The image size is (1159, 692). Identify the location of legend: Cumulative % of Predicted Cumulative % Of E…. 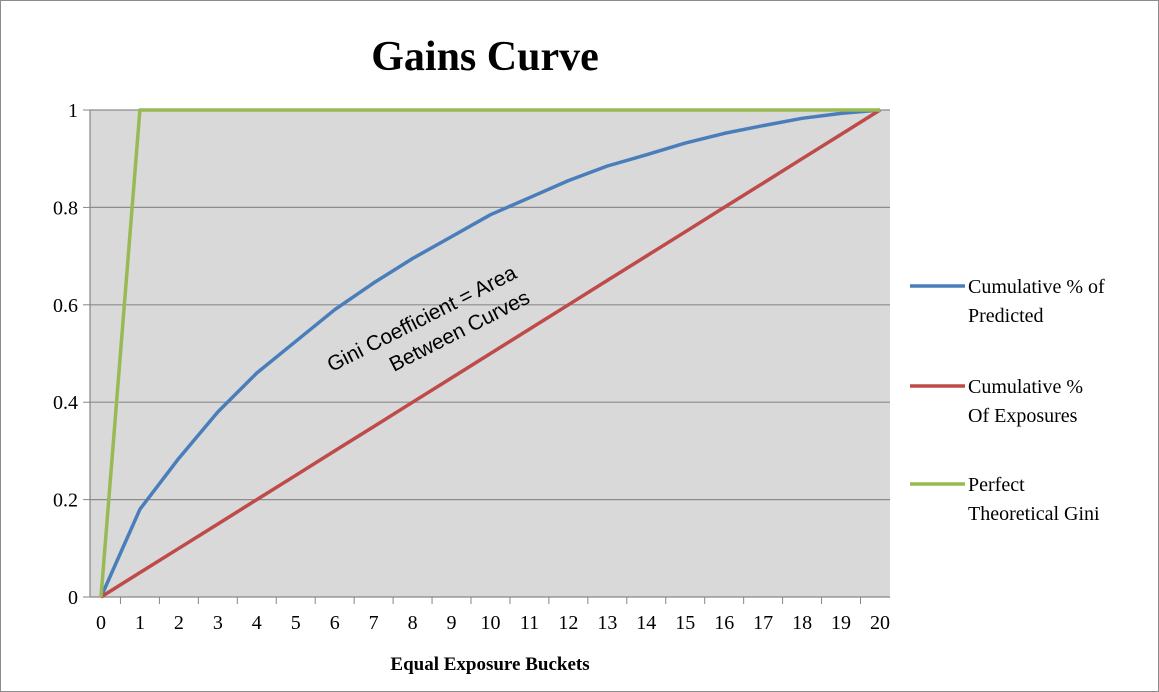
(1007, 400).